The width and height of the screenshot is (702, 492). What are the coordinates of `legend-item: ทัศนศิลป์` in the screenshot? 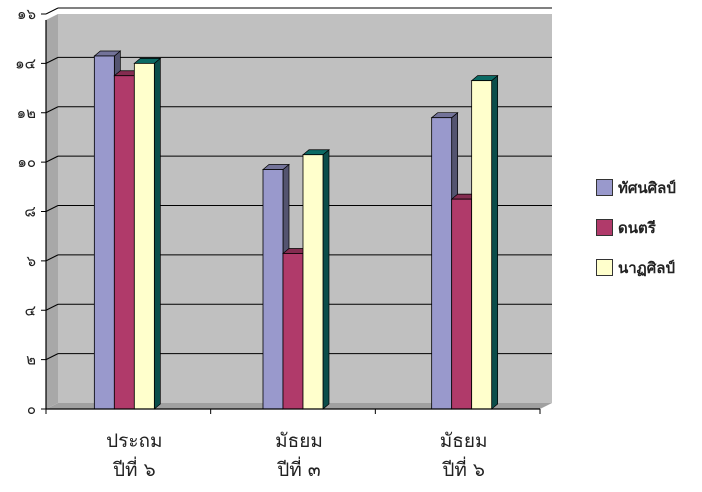 It's located at (649, 196).